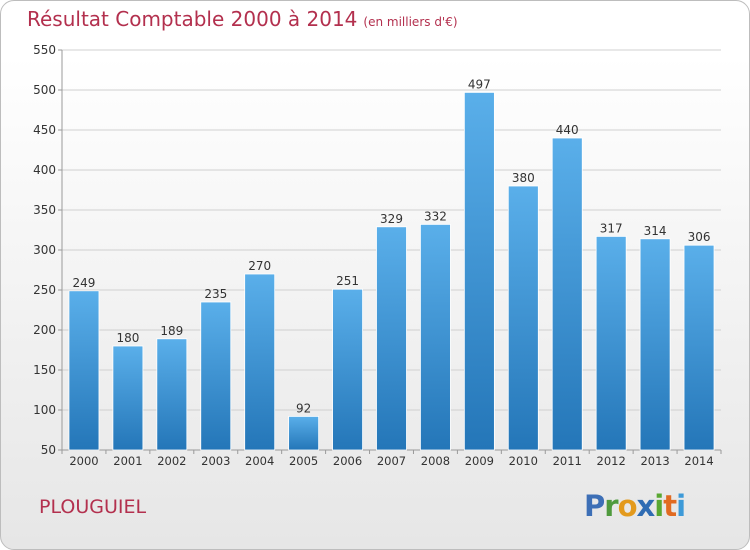 The width and height of the screenshot is (750, 550). Describe the element at coordinates (127, 461) in the screenshot. I see `x-tick-label: 2001` at that location.